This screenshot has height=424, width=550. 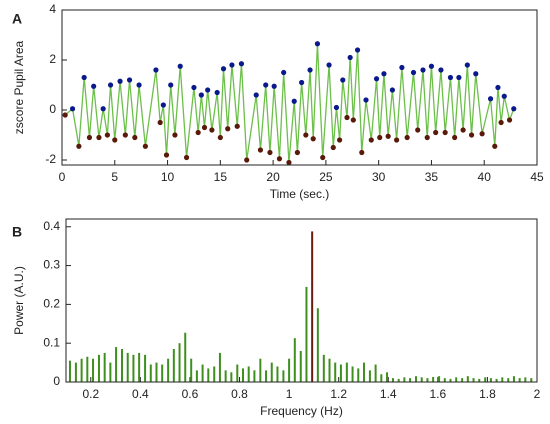 I want to click on x-tick-label: 2, so click(x=537, y=394).